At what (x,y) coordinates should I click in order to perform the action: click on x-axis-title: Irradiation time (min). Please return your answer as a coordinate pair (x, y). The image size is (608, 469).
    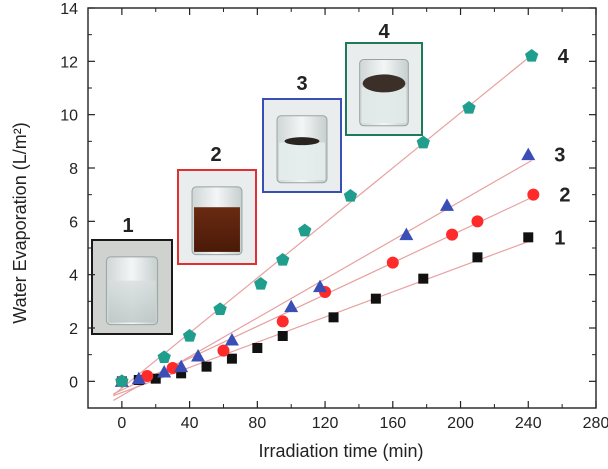
    Looking at the image, I should click on (340, 451).